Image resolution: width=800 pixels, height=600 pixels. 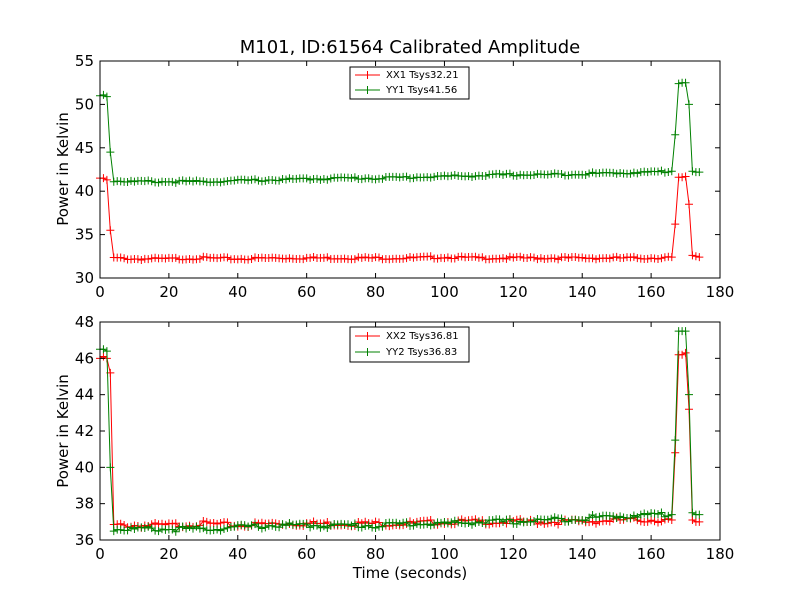 I want to click on bottom-chart-y-axis-label: Power in Kelvin, so click(x=63, y=431).